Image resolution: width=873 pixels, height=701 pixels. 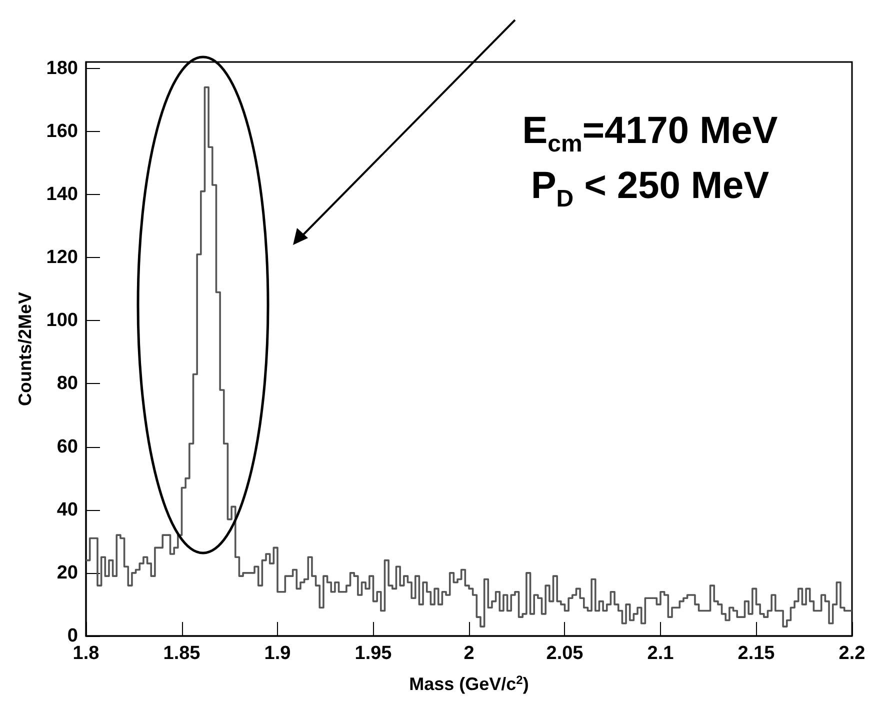 I want to click on y-tick-label: 160, so click(x=62, y=131).